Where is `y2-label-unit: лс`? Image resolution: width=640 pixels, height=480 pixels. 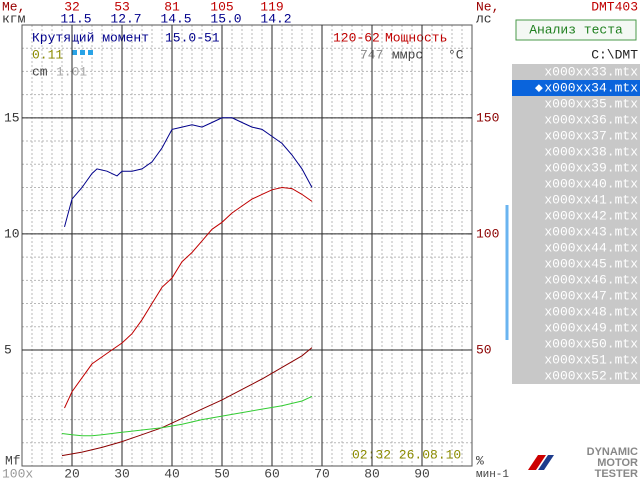 y2-label-unit: лс is located at coordinates (484, 18).